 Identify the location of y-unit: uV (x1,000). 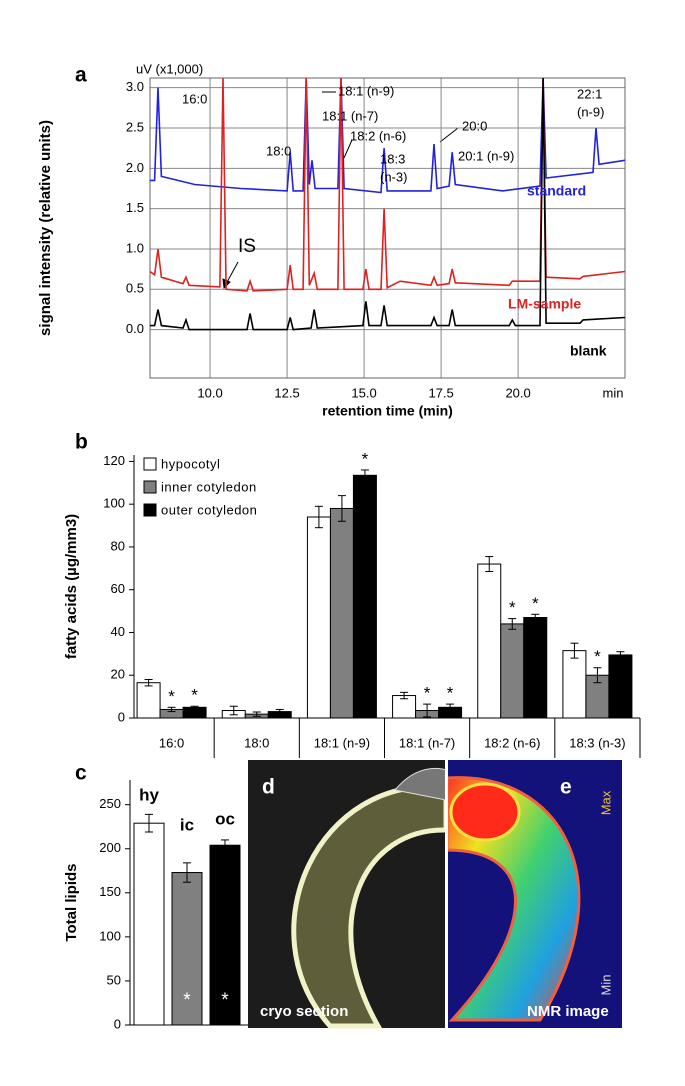
(169, 68).